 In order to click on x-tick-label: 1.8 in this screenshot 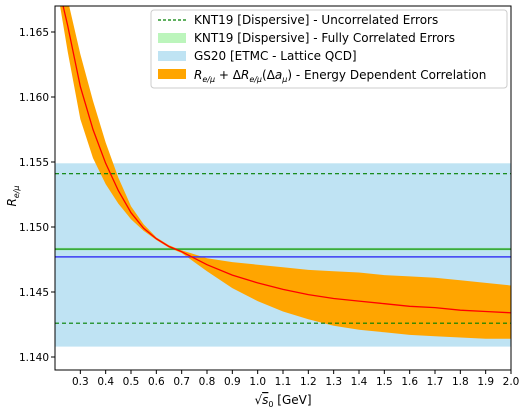, I will do `click(460, 382)`.